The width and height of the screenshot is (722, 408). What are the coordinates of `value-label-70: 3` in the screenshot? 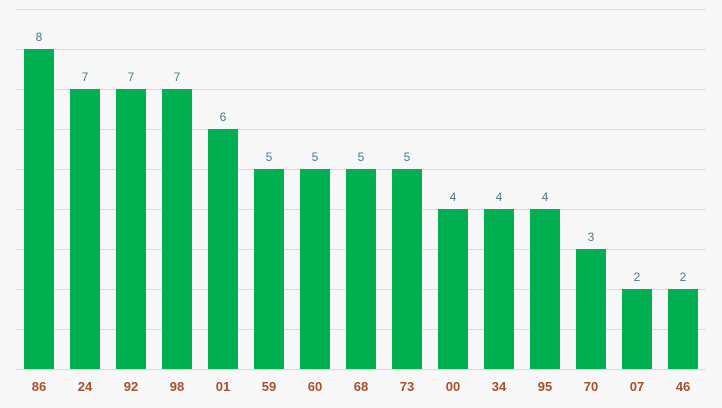 It's located at (591, 237).